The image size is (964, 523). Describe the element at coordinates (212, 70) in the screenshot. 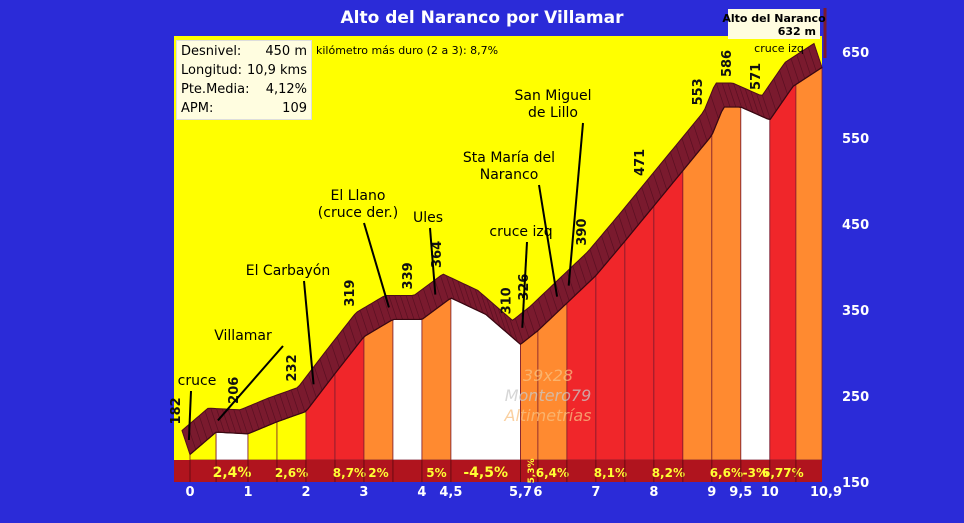

I see `stat-label: Longitud:` at that location.